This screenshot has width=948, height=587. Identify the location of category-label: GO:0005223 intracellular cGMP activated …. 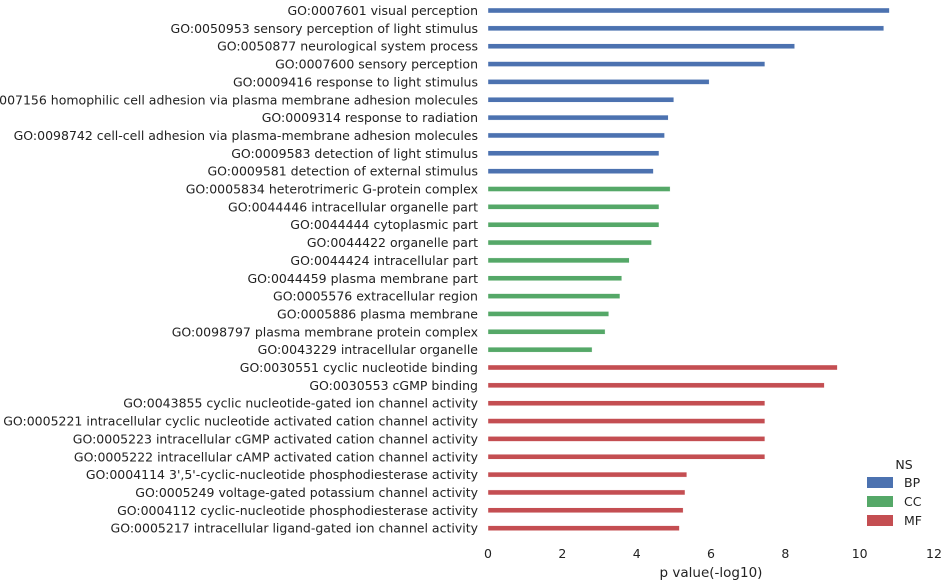
(276, 438).